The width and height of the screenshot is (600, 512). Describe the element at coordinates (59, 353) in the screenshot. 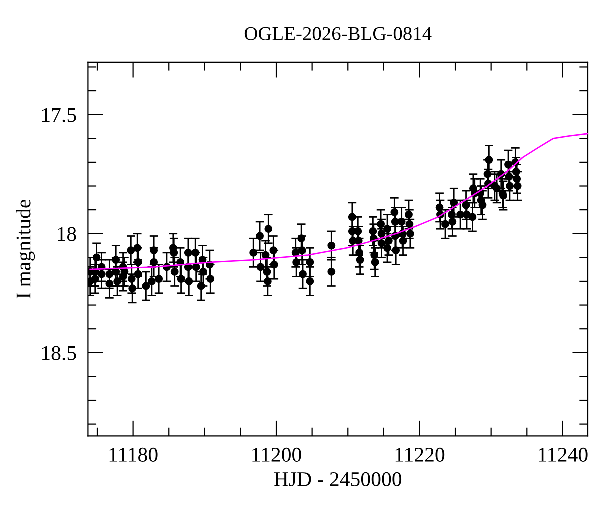

I see `y-tick-label: 18.5` at that location.